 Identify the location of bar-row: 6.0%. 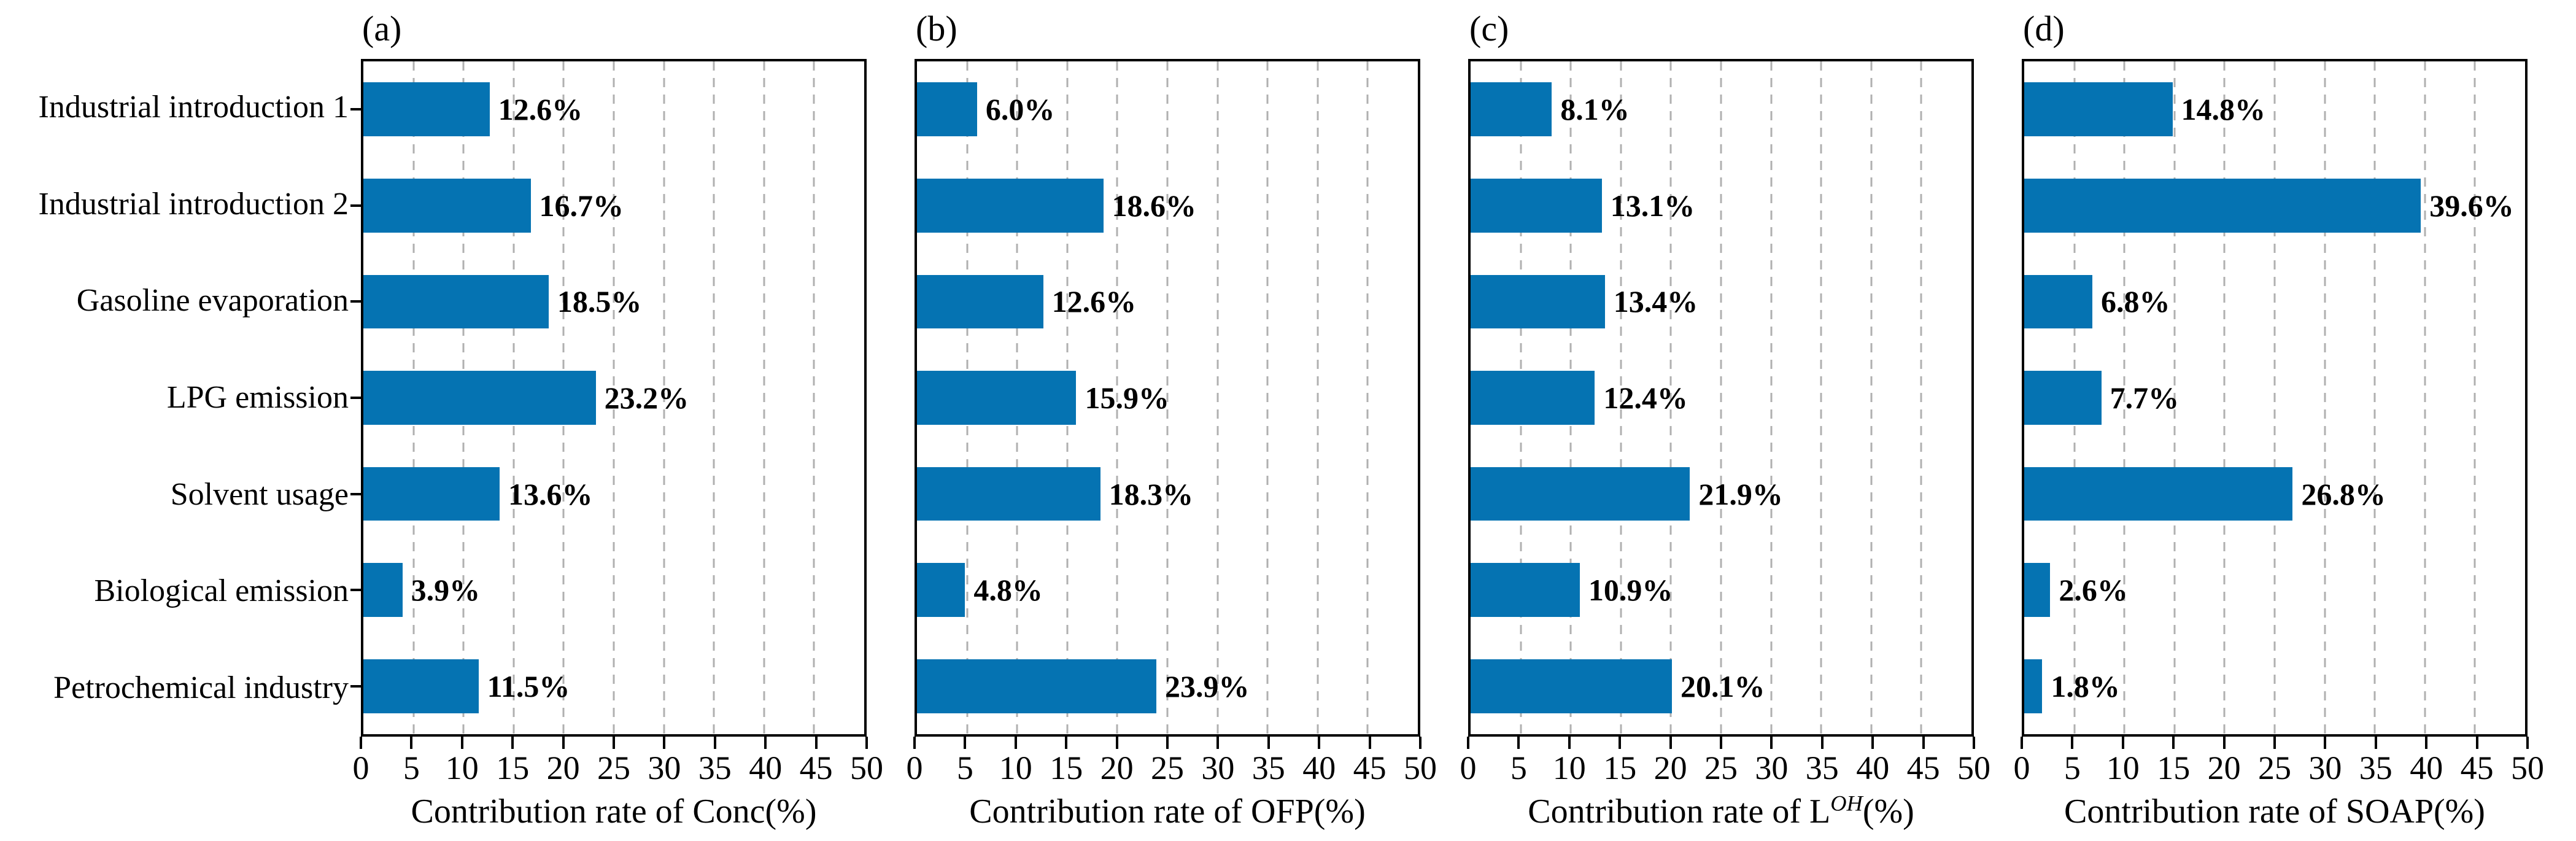
(1167, 109).